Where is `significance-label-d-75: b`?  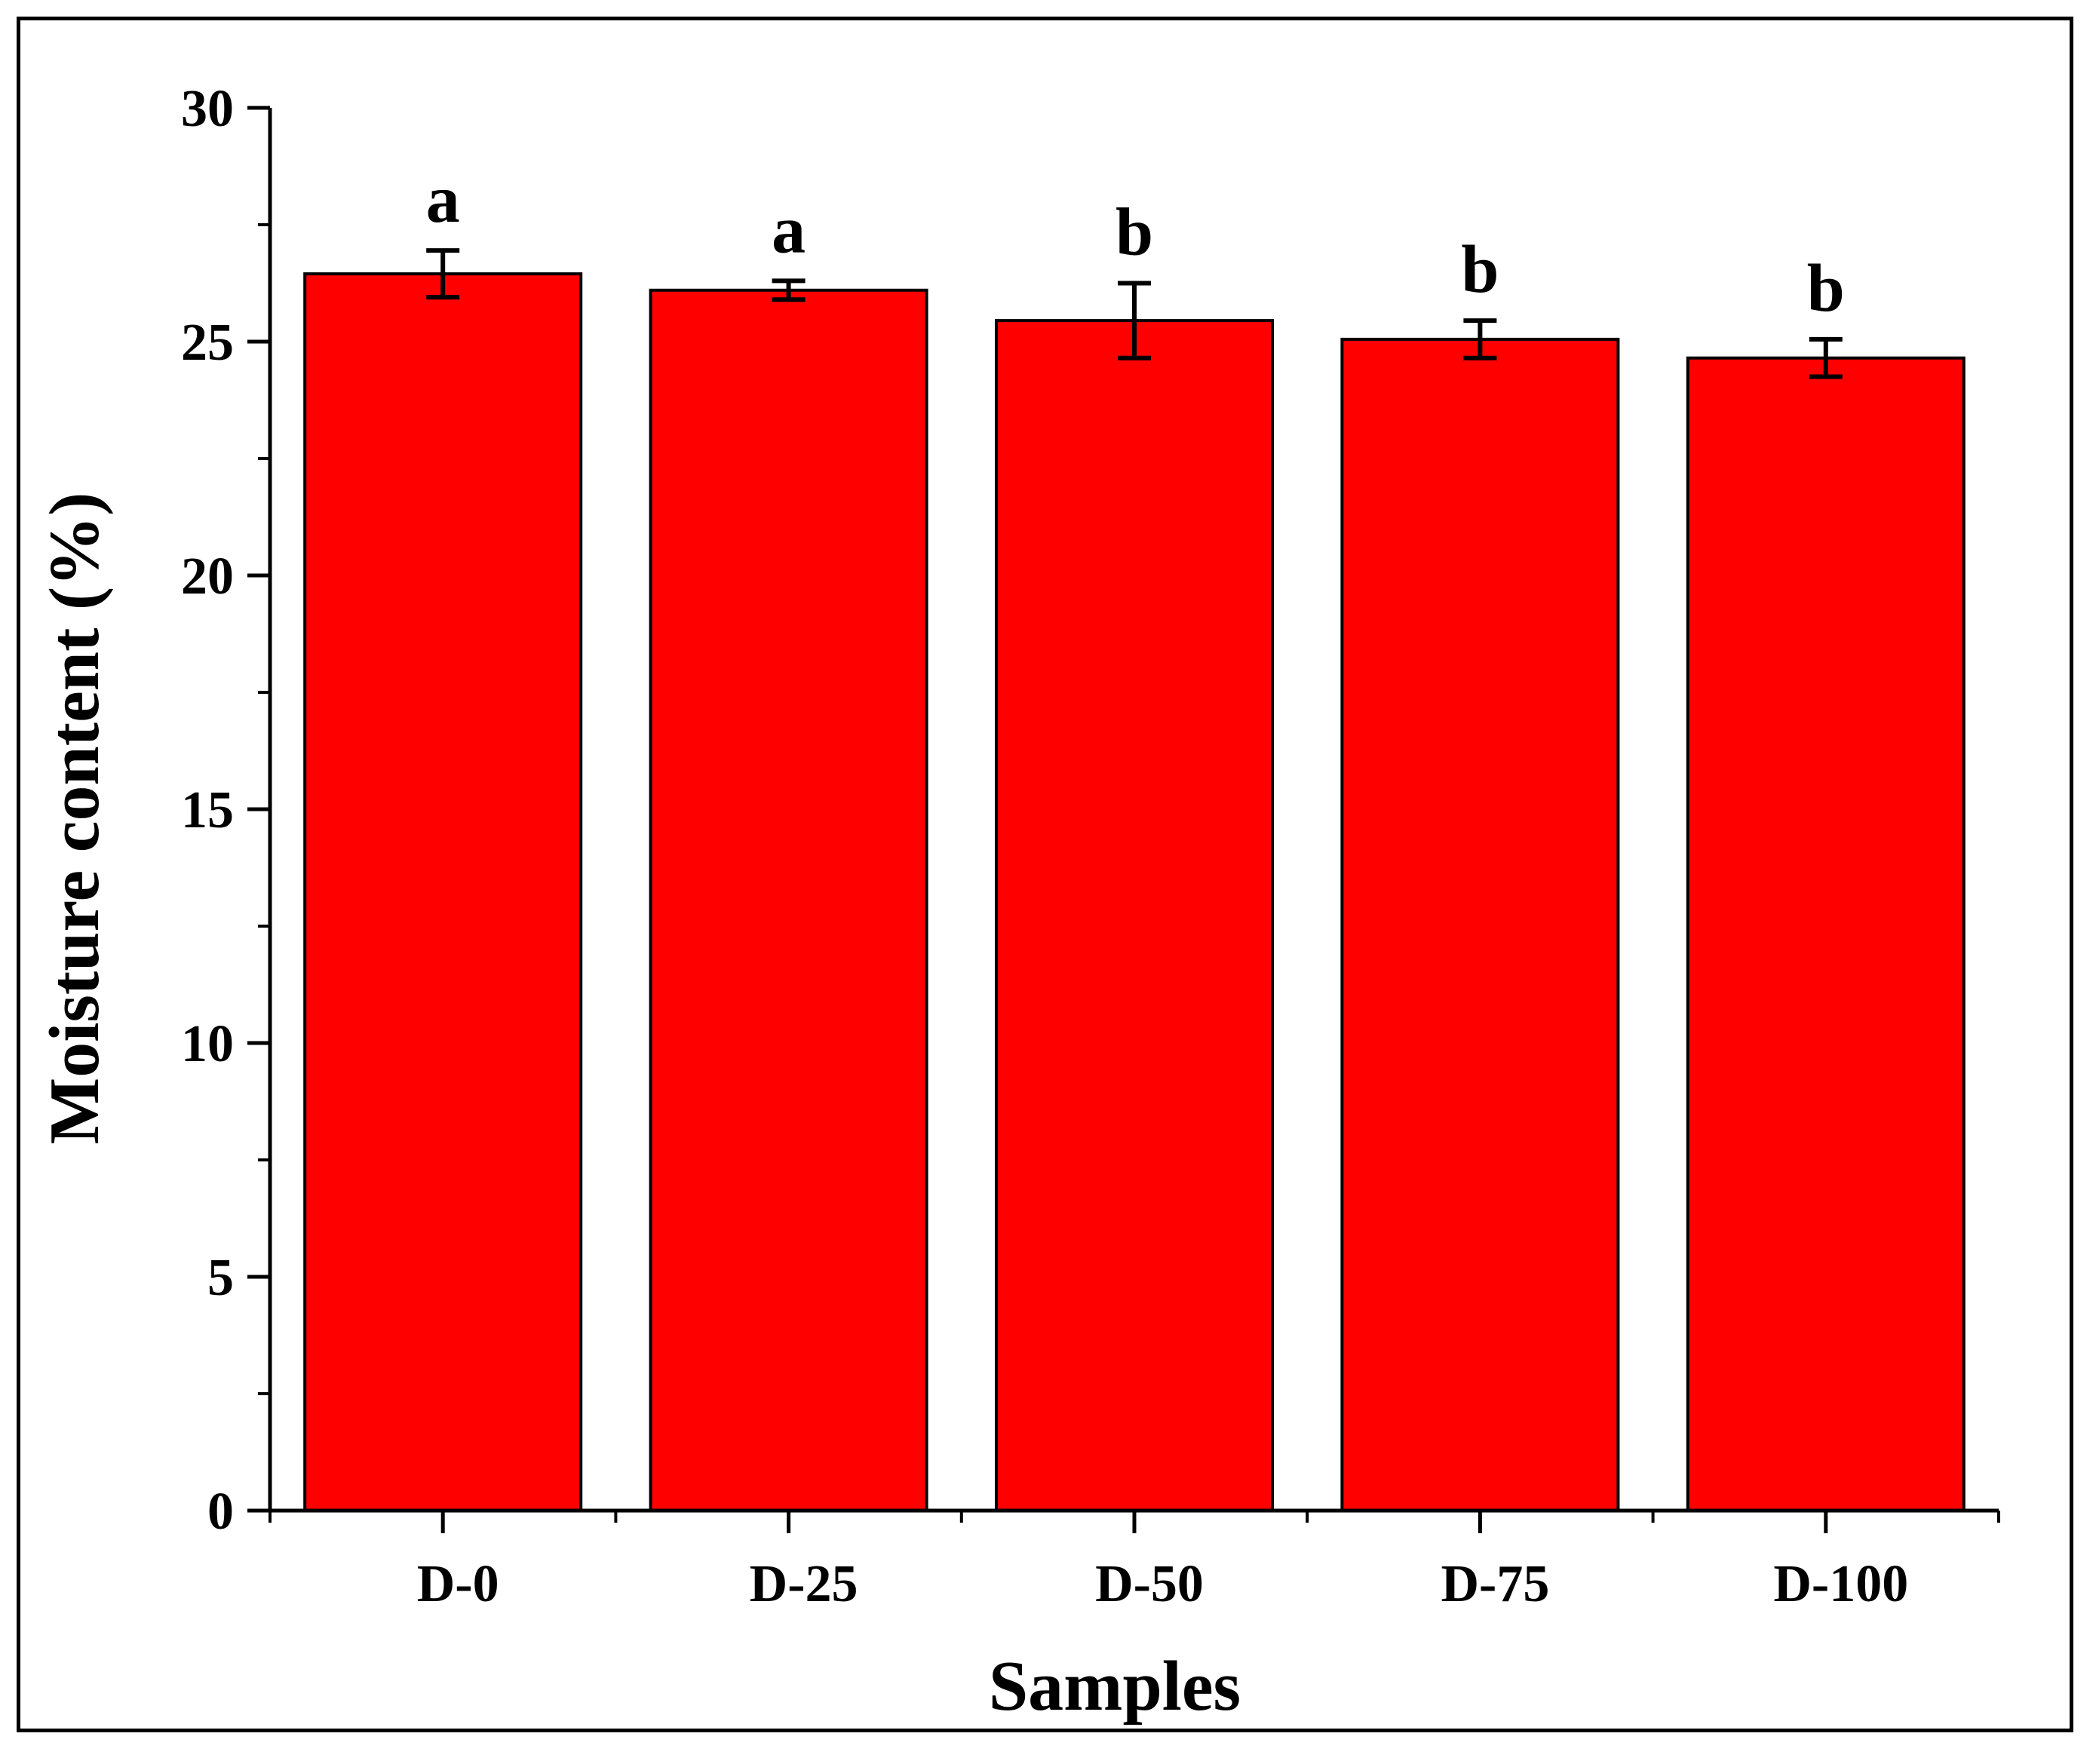 significance-label-d-75: b is located at coordinates (1480, 269).